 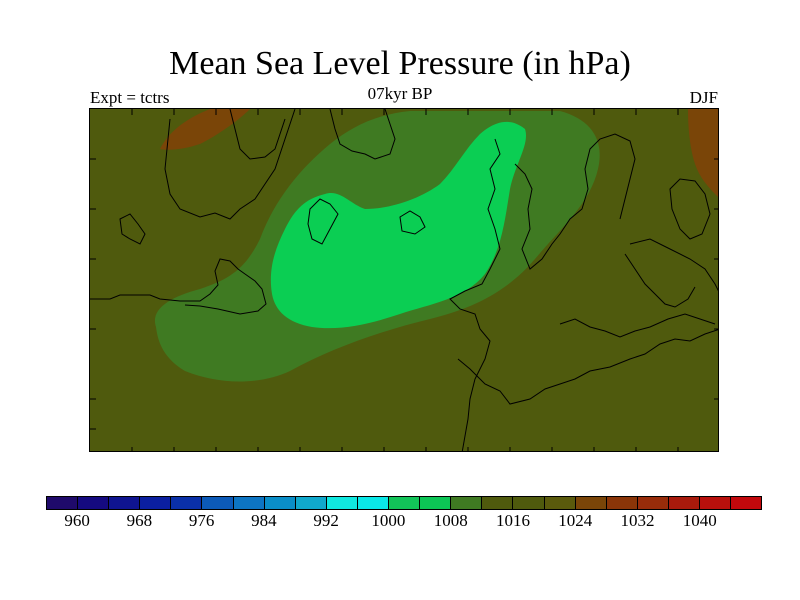 I want to click on coastline-baltic, so click(x=637, y=325).